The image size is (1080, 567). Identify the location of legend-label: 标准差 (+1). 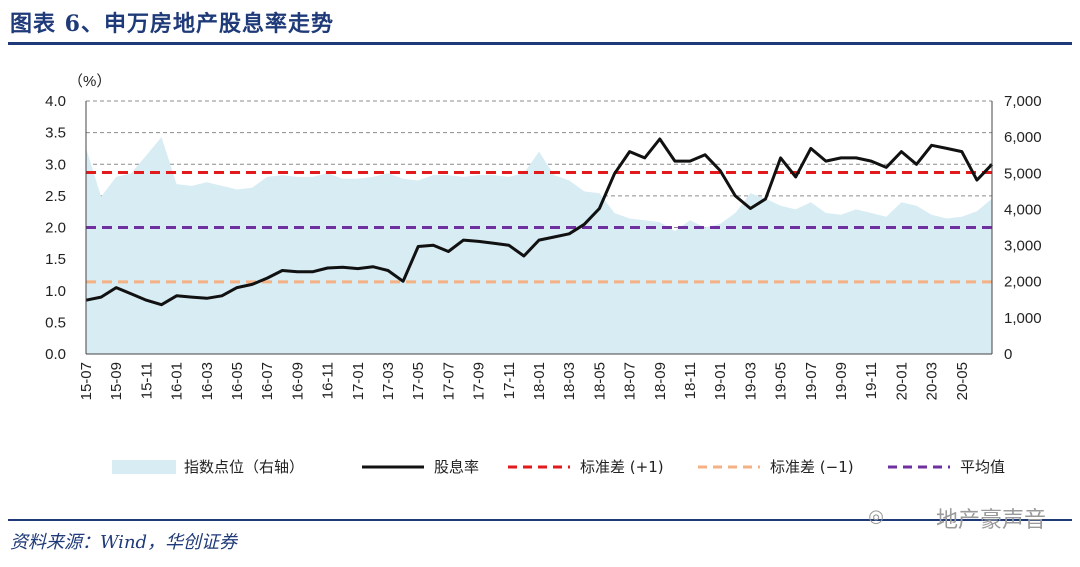
(622, 467).